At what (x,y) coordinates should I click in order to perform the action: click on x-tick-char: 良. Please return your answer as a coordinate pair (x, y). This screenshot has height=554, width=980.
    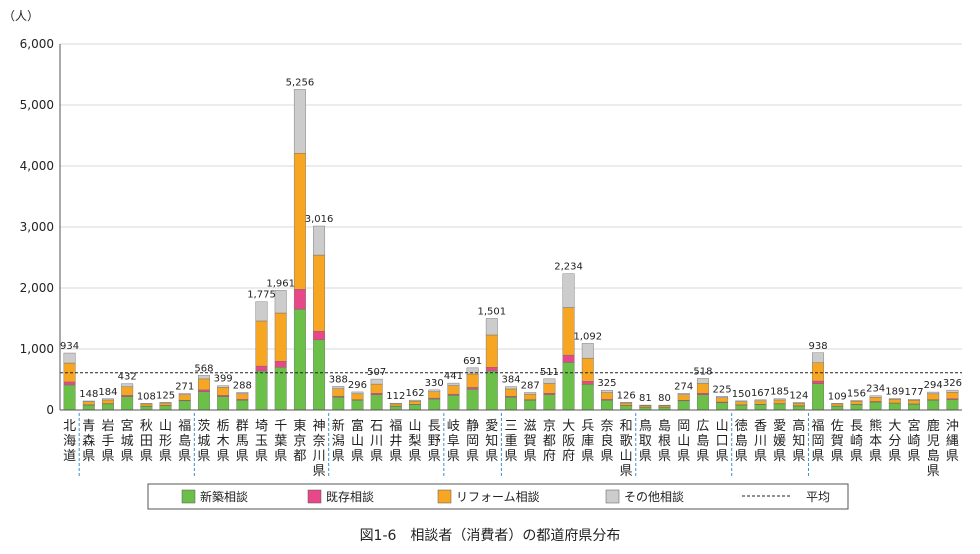
    Looking at the image, I should click on (606, 441).